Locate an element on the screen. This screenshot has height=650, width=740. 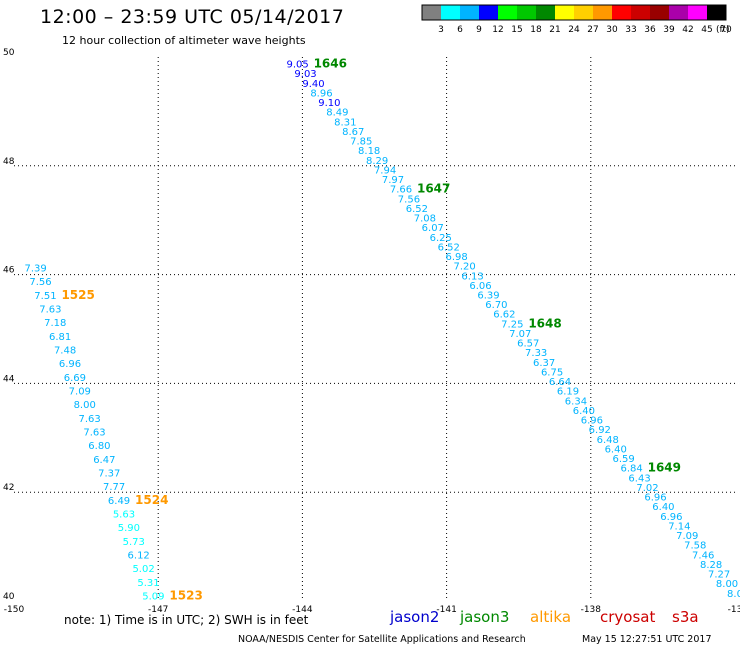
colorbar-label: 6 is located at coordinates (460, 30).